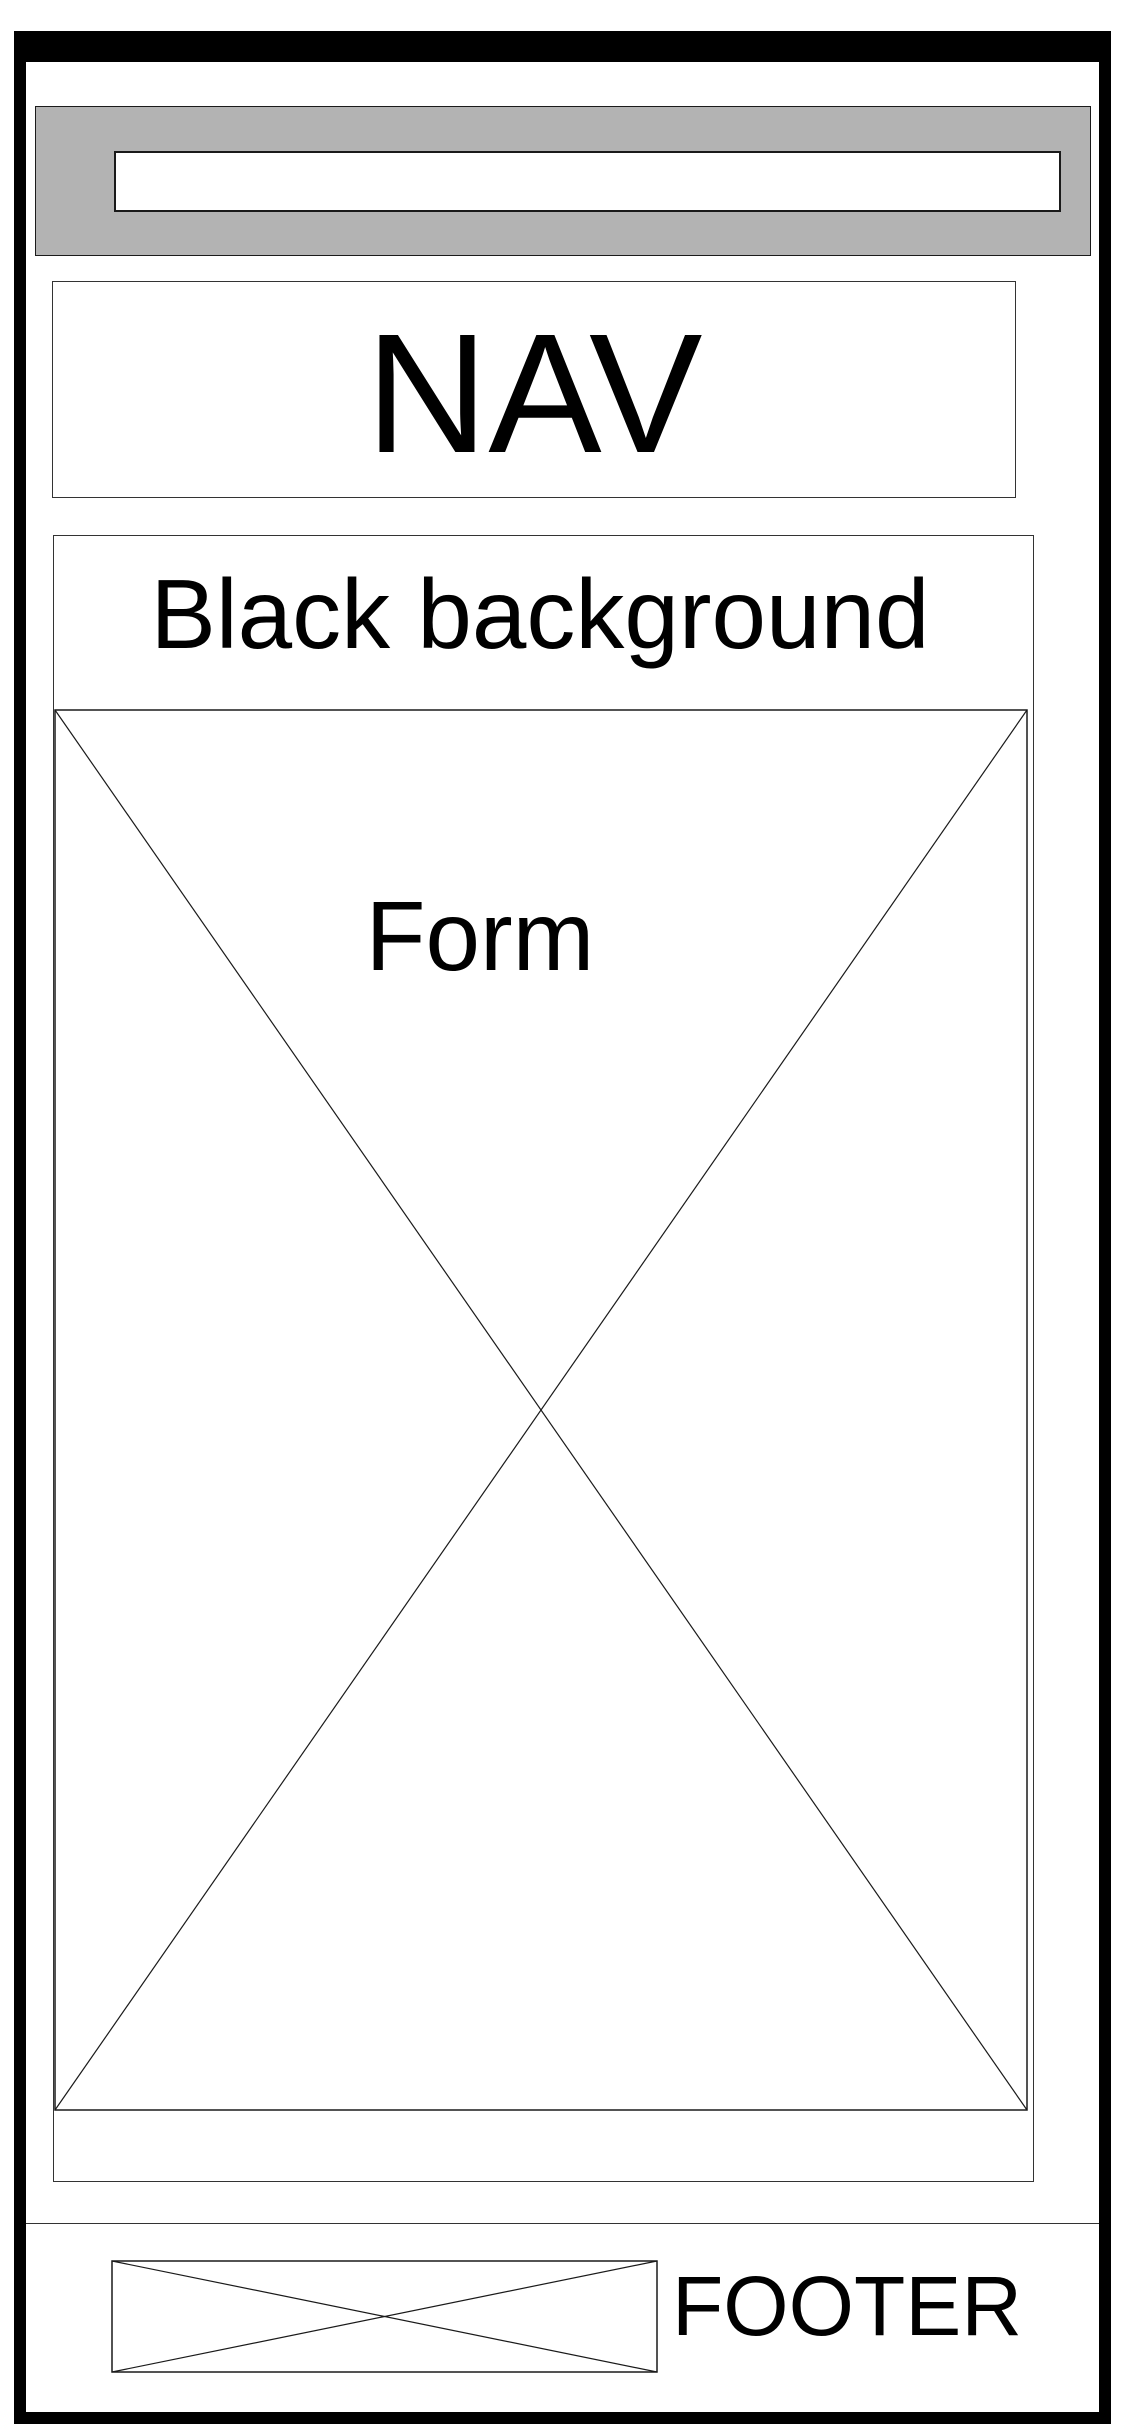 Image resolution: width=1125 pixels, height=2436 pixels. Describe the element at coordinates (540, 614) in the screenshot. I see `section-heading: Black background` at that location.